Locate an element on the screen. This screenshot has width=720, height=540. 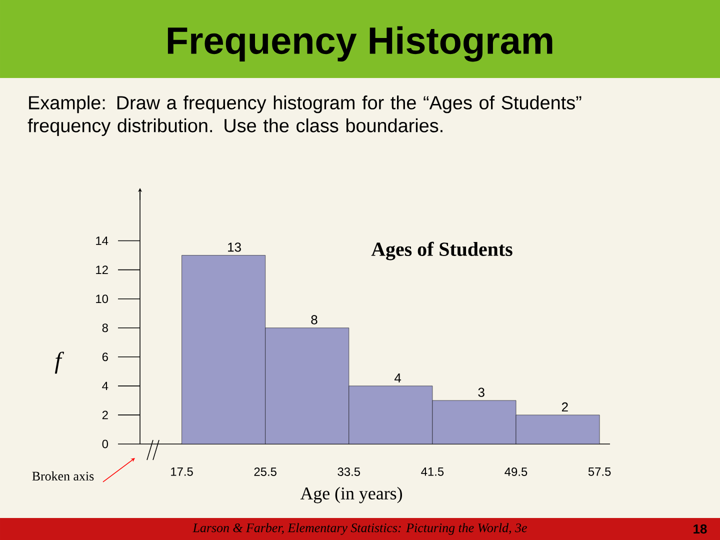
y-tick-label: 4 is located at coordinates (105, 386).